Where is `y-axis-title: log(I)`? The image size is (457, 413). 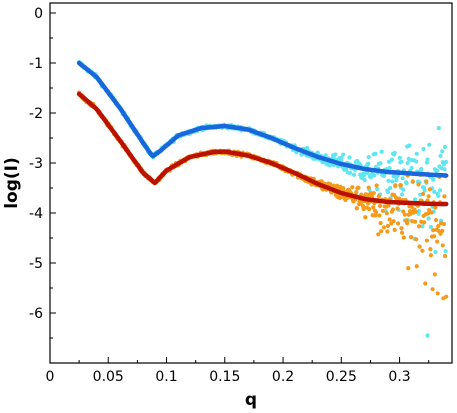 y-axis-title: log(I) is located at coordinates (12, 183).